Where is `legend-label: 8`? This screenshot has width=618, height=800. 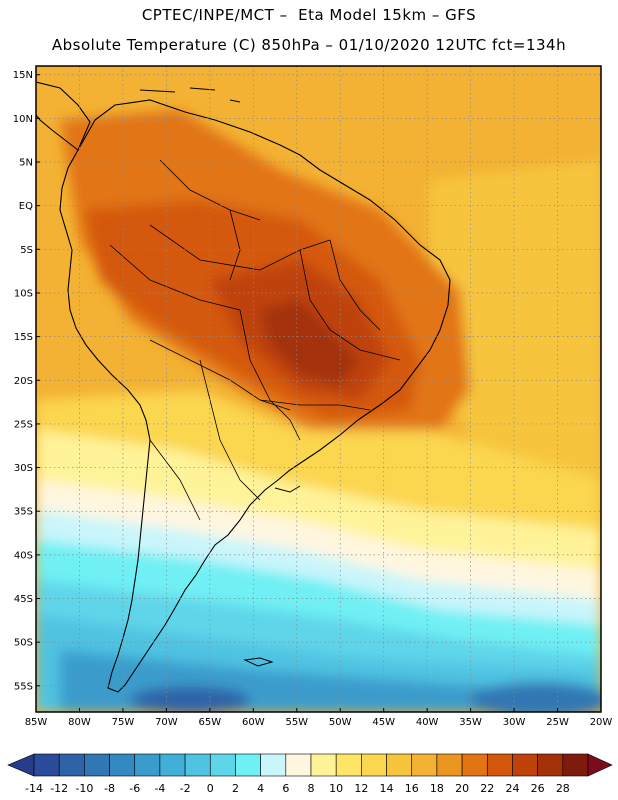 legend-label: 8 is located at coordinates (311, 788).